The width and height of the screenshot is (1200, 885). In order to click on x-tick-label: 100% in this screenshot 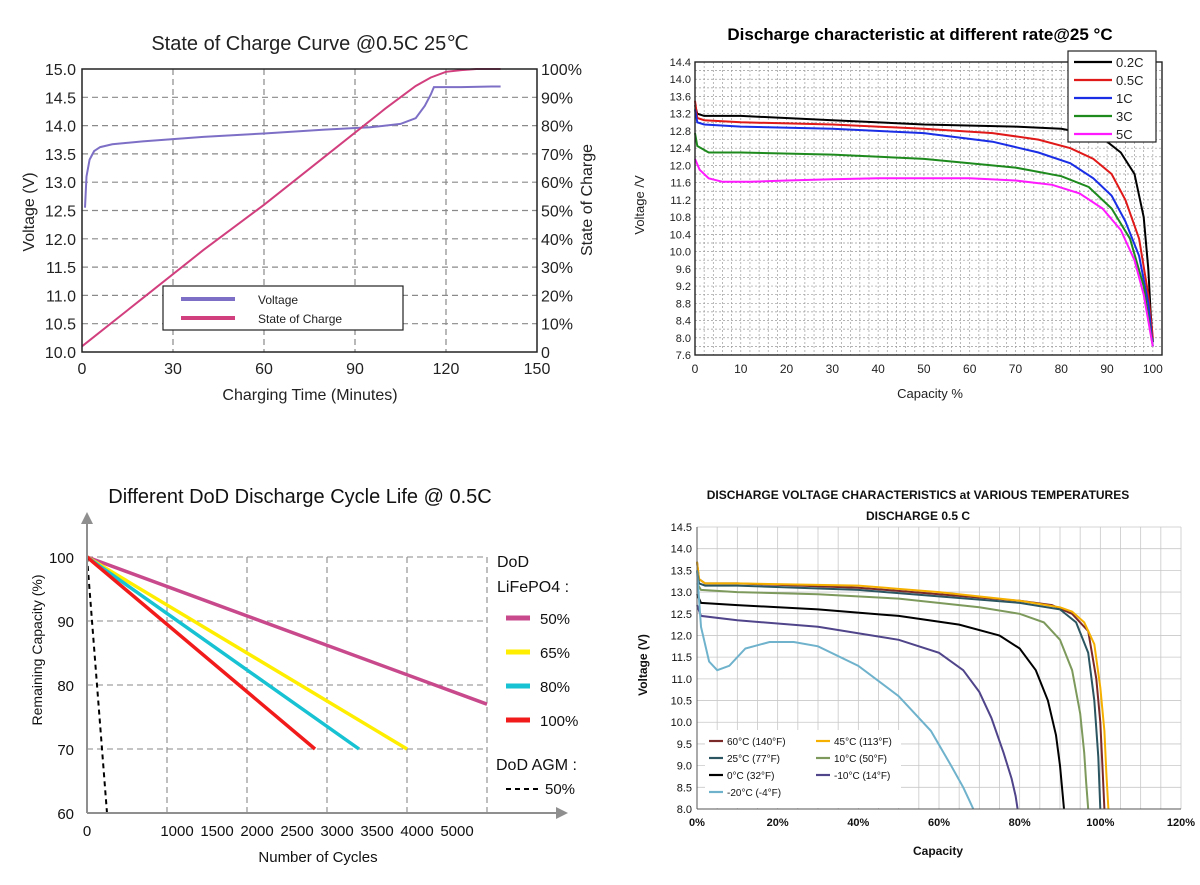, I will do `click(1100, 823)`.